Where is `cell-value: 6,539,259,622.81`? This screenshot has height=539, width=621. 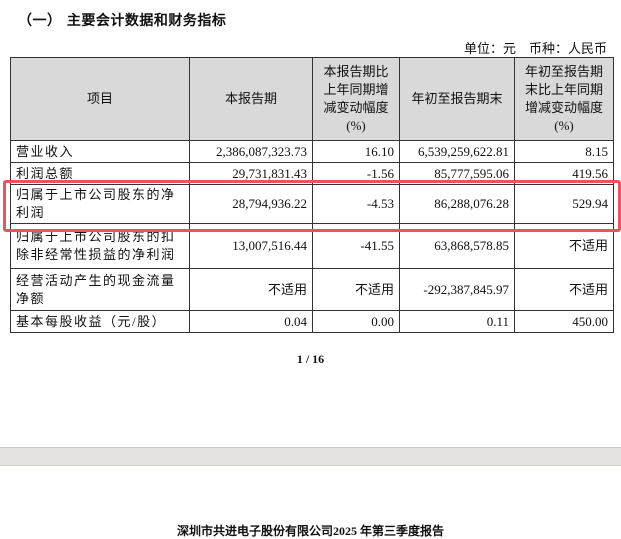 cell-value: 6,539,259,622.81 is located at coordinates (457, 151).